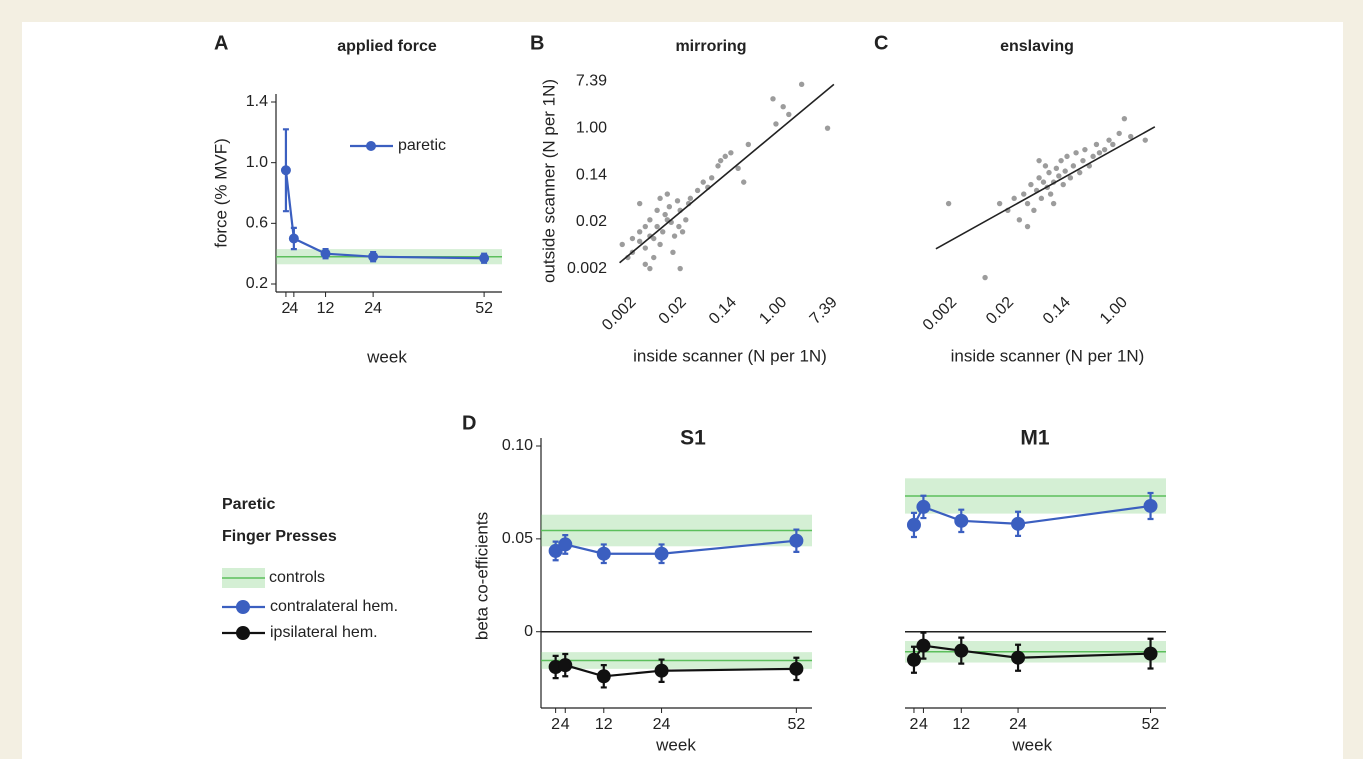 This screenshot has height=759, width=1363. What do you see at coordinates (591, 127) in the screenshot?
I see `y-tick-label: 1.00` at bounding box center [591, 127].